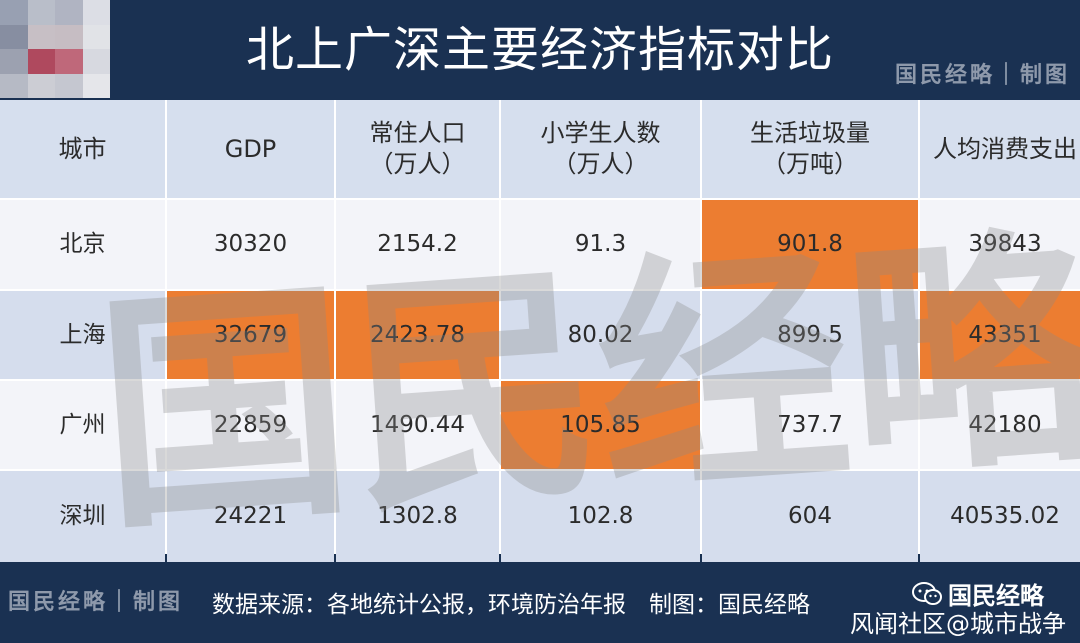  What do you see at coordinates (1000, 516) in the screenshot?
I see `cell-consumption: 40535.02` at bounding box center [1000, 516].